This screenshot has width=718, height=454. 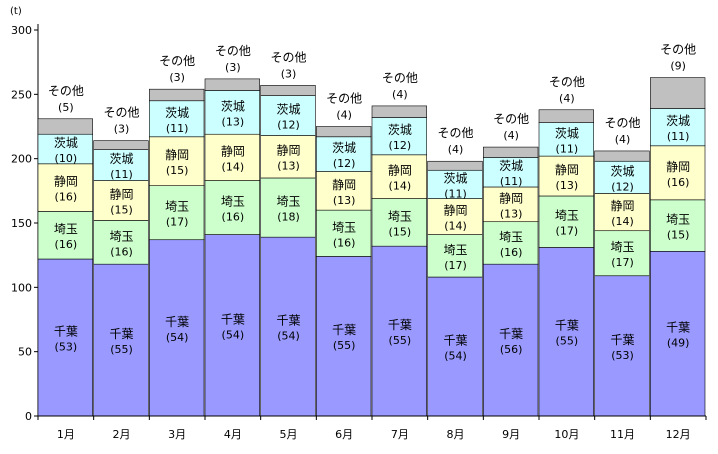 I want to click on bar-stack: 千葉 (53) 埼玉 (17) 静岡 (14) 茨城 (12) その他 (4), so click(x=622, y=266).